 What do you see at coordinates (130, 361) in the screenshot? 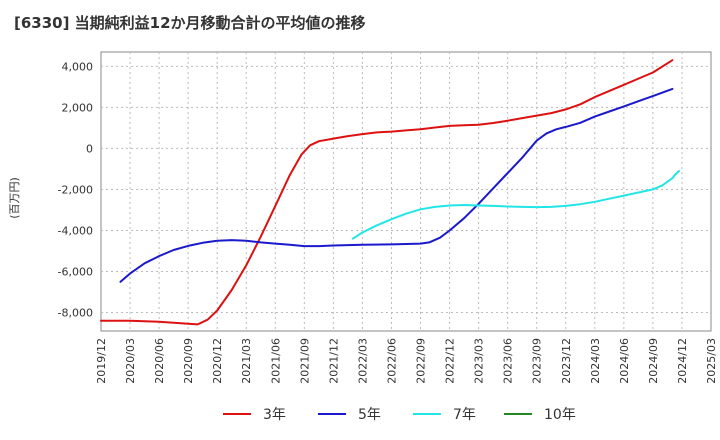
I see `x-tick-label: 2020/03` at bounding box center [130, 361].